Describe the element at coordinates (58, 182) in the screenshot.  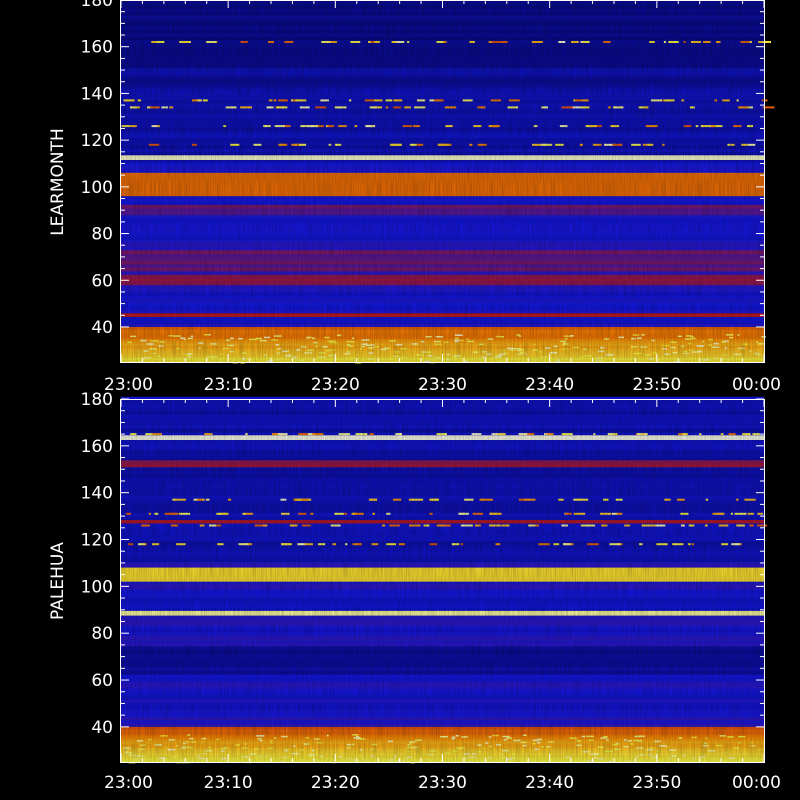
I see `learmonth-axis-title: LEARMONTH` at that location.